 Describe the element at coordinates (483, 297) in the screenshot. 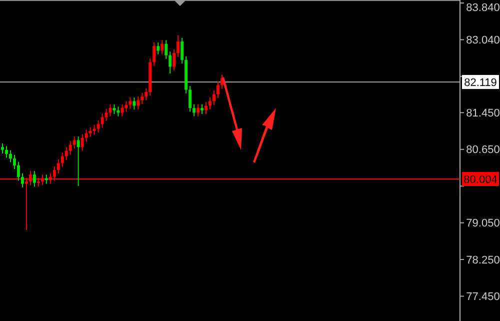

I see `y-tick-label: 77.450` at that location.